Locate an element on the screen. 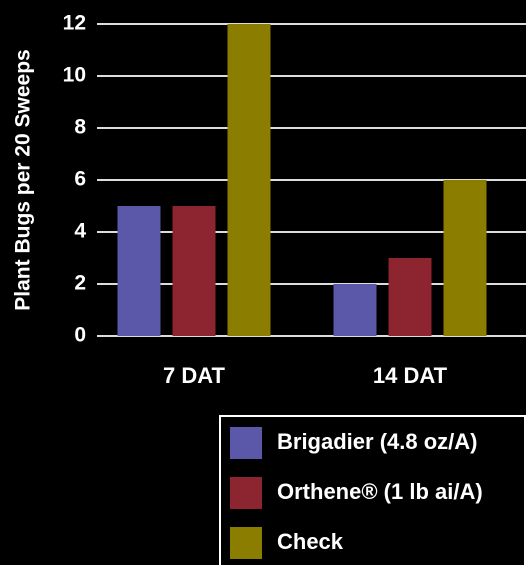 The image size is (526, 565). y-tick-label: 2 is located at coordinates (80, 283).